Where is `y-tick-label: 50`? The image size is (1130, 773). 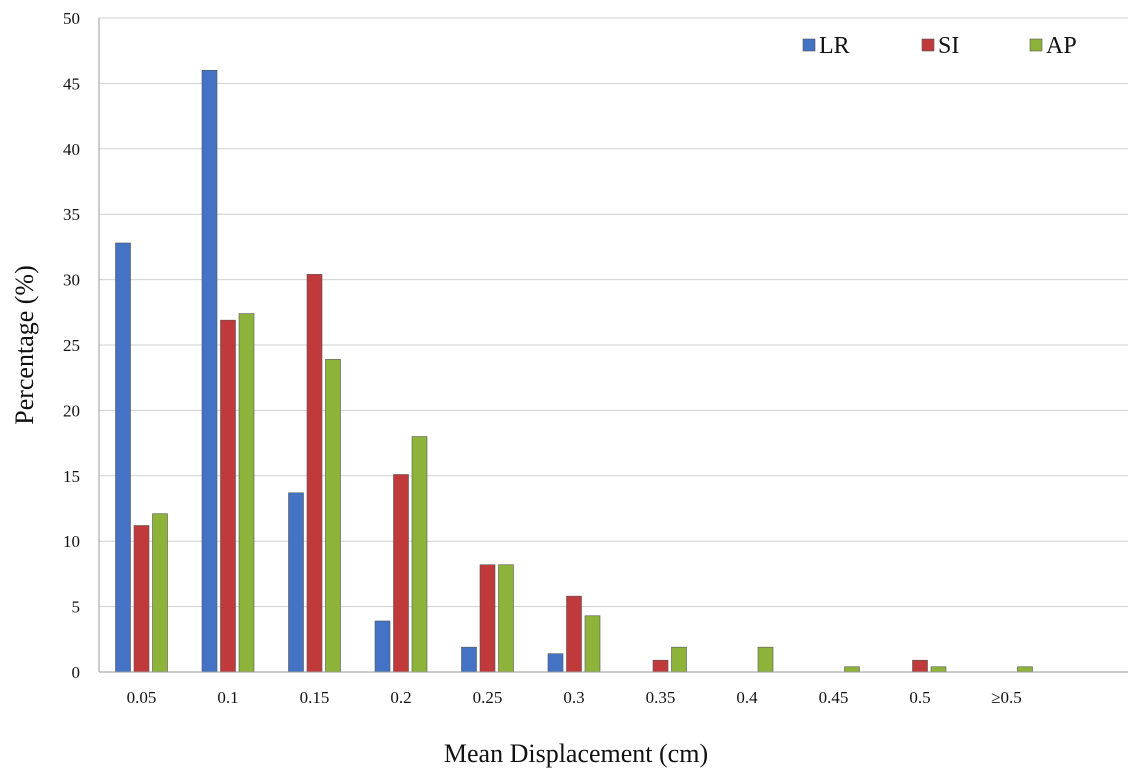
y-tick-label: 50 is located at coordinates (71, 18).